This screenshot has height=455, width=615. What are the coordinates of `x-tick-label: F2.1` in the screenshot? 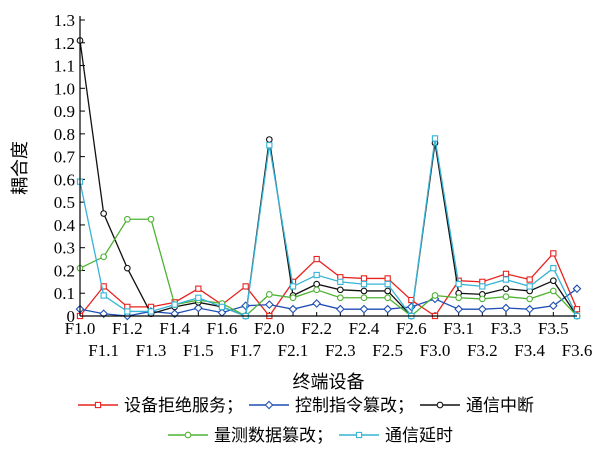 It's located at (293, 350).